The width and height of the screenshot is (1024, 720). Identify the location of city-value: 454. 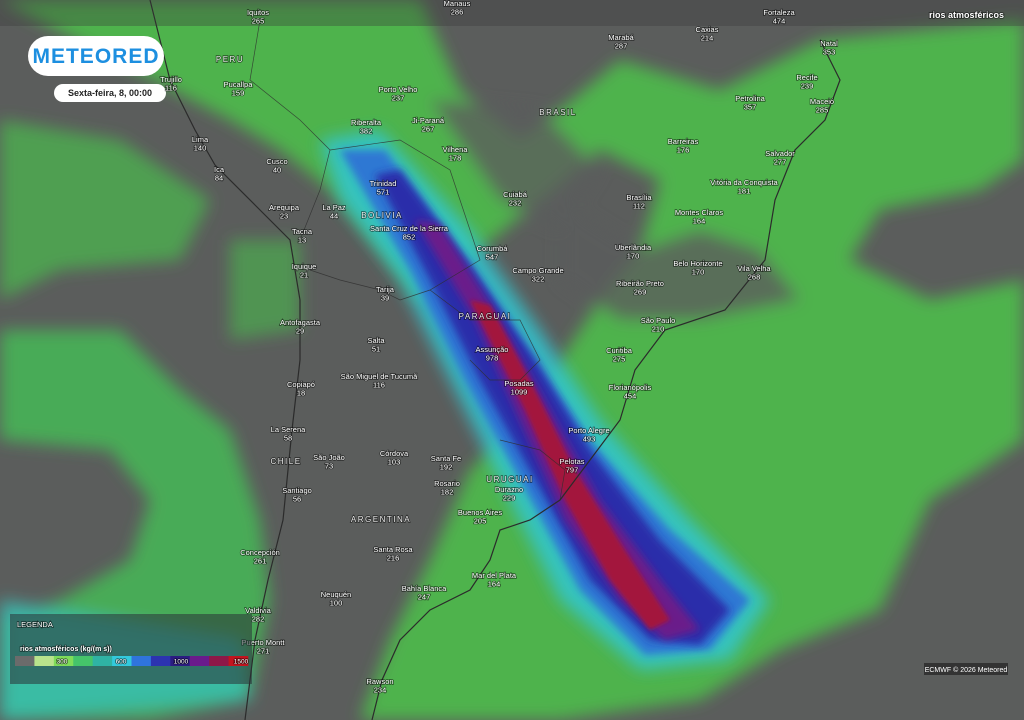
(630, 396).